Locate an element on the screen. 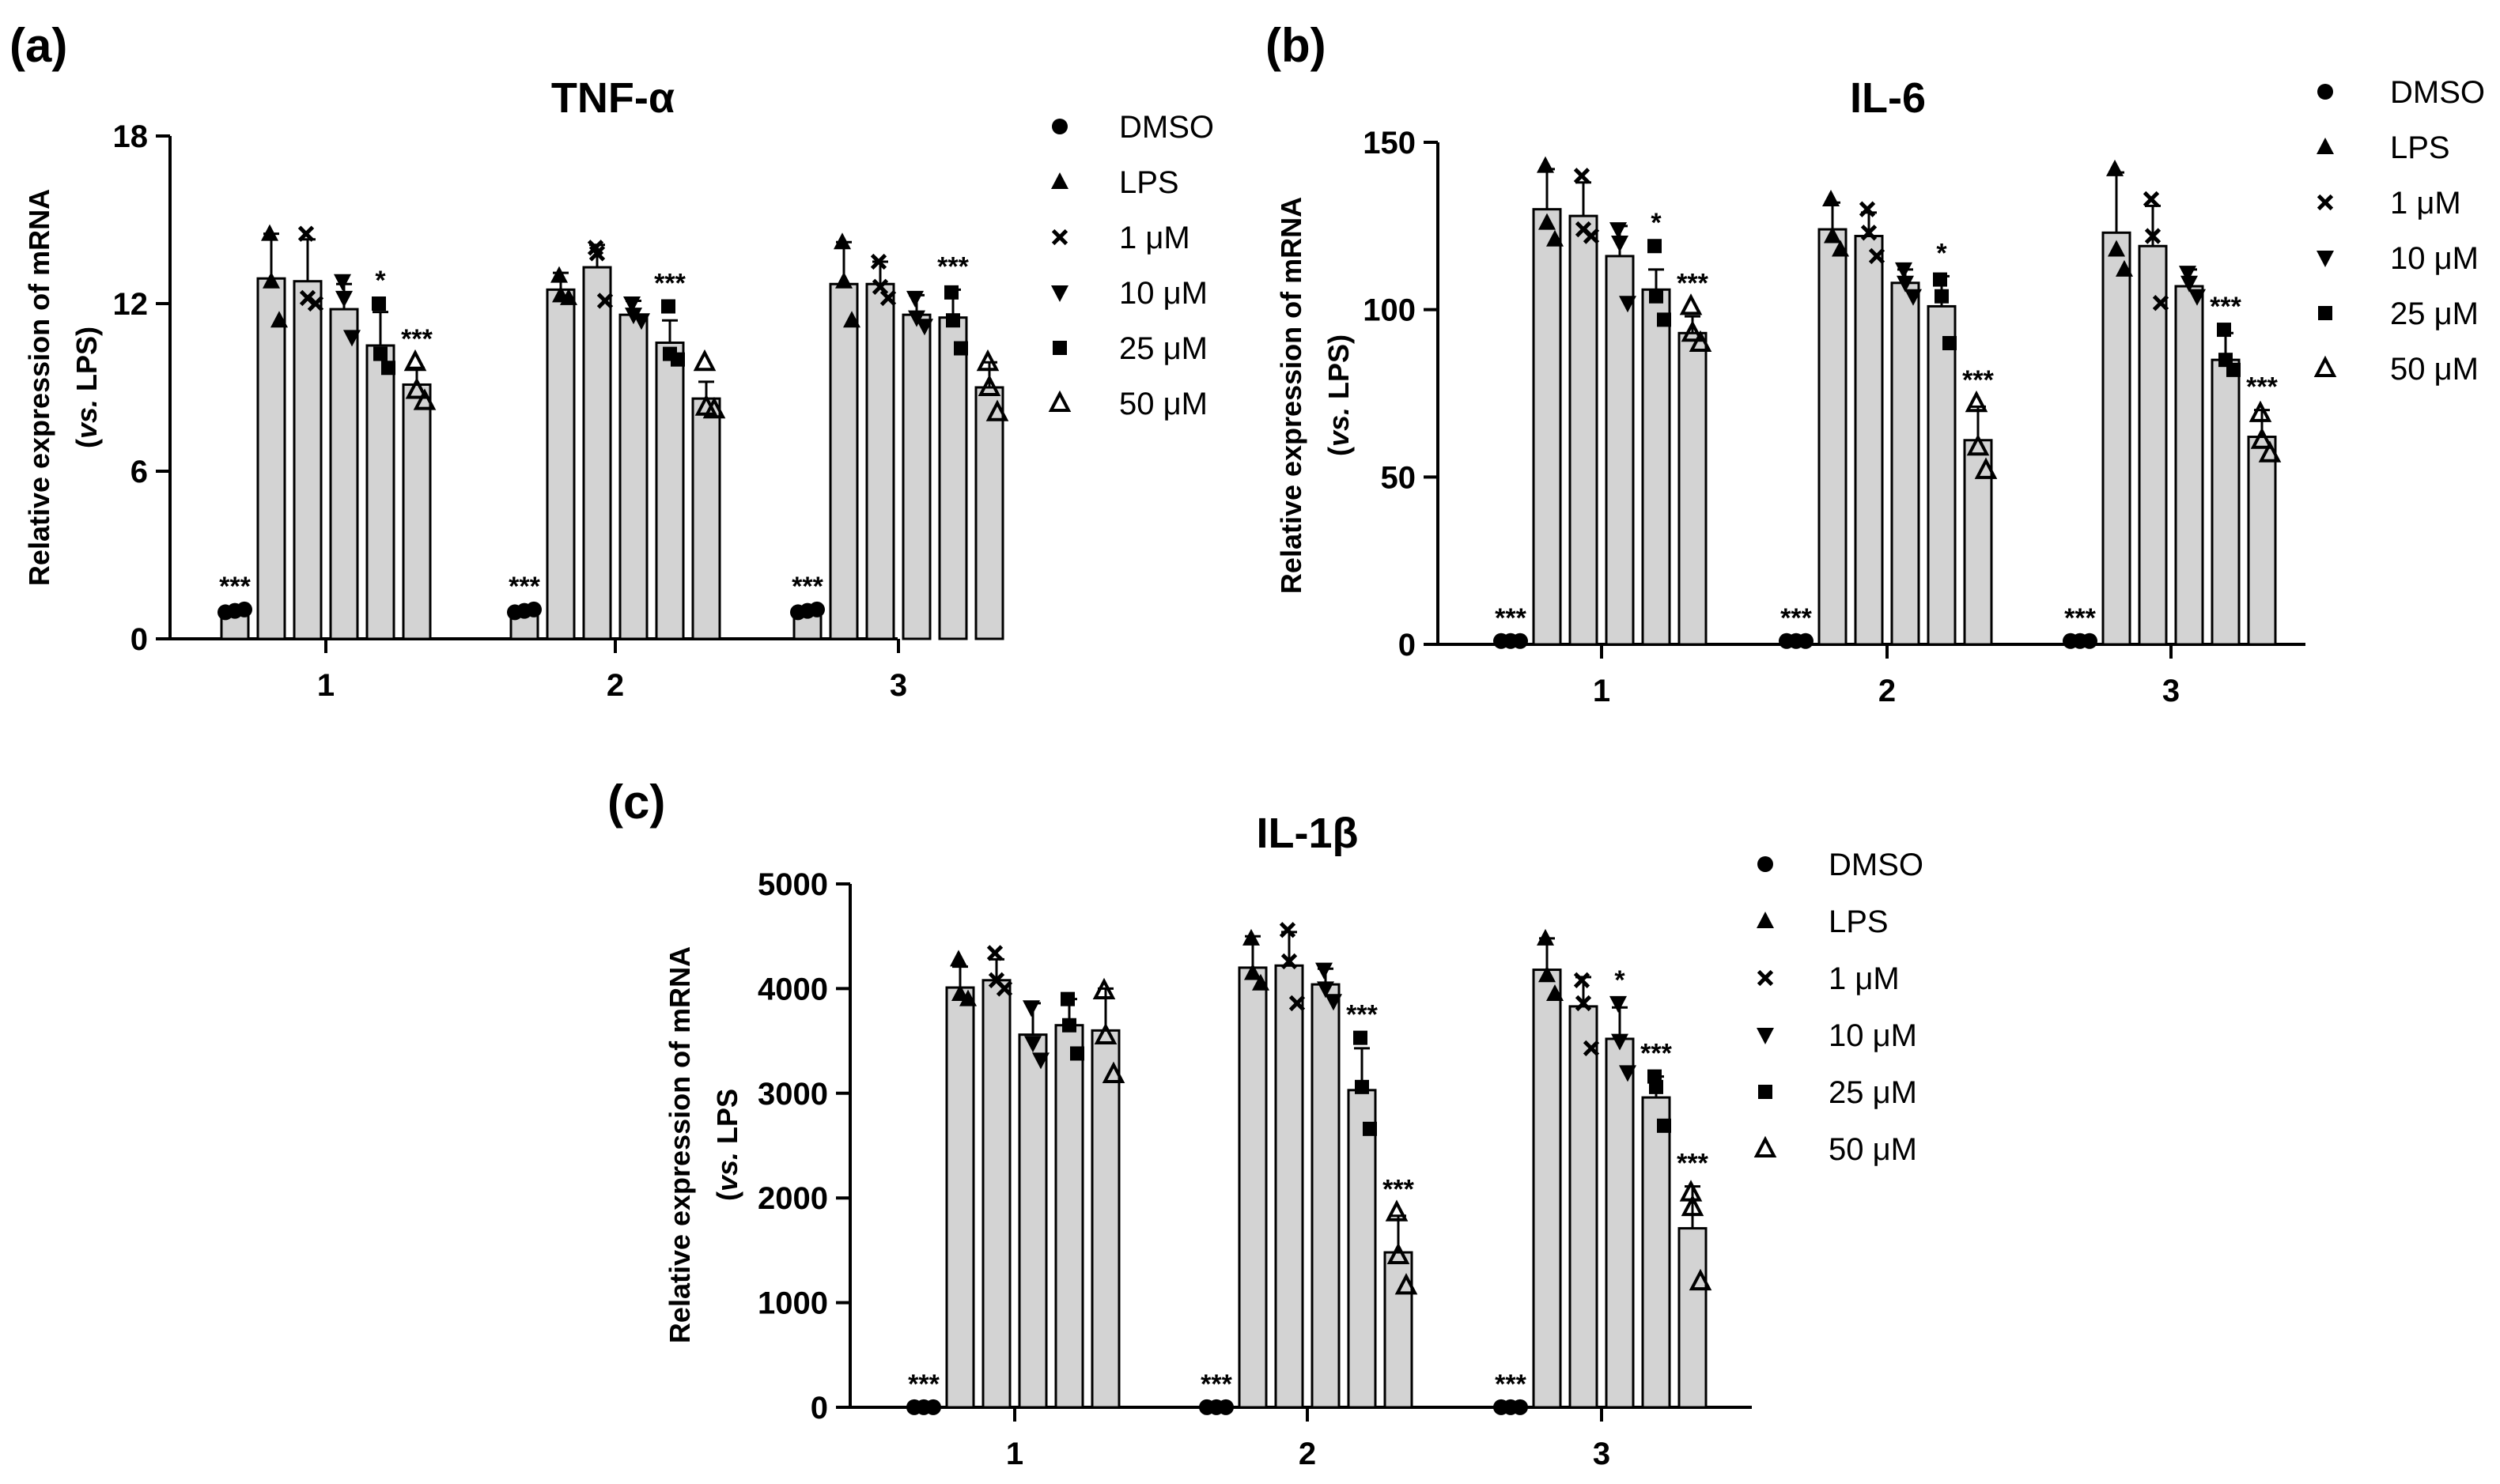 This screenshot has width=2500, height=1484. legend-label: LPS is located at coordinates (2420, 147).